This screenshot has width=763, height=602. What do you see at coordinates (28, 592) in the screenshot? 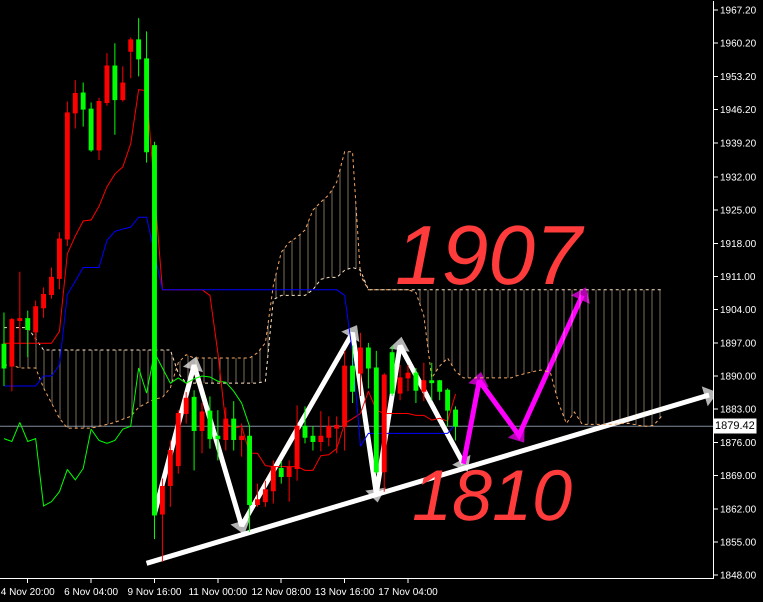
I see `x-tick-label: 4 Nov 20:00` at bounding box center [28, 592].